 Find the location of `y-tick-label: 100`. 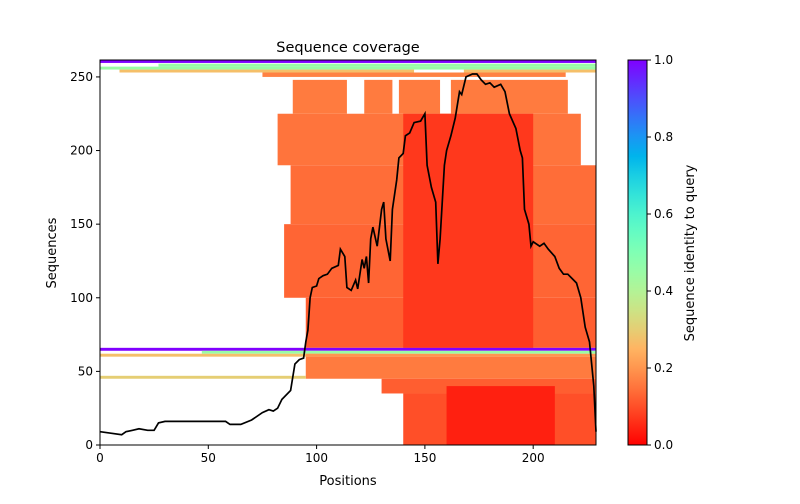

y-tick-label: 100 is located at coordinates (81, 298).